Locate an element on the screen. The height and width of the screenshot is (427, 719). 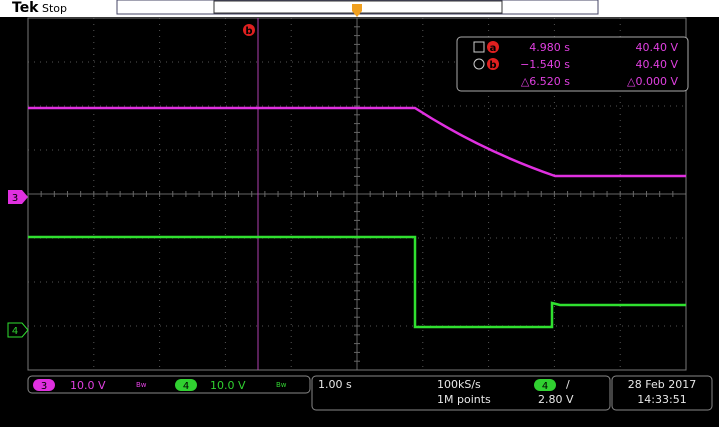
readout-a-time: 4.980 s is located at coordinates (549, 47).